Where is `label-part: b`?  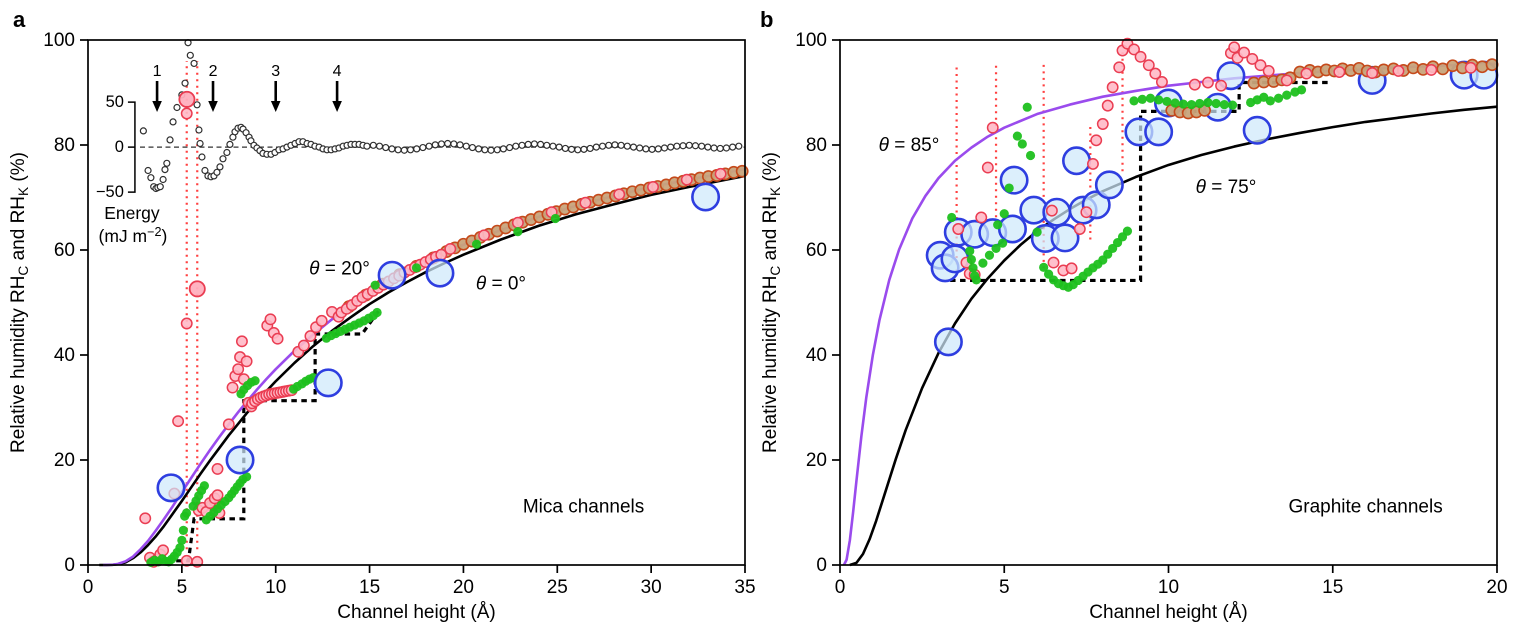
label-part: b is located at coordinates (766, 19).